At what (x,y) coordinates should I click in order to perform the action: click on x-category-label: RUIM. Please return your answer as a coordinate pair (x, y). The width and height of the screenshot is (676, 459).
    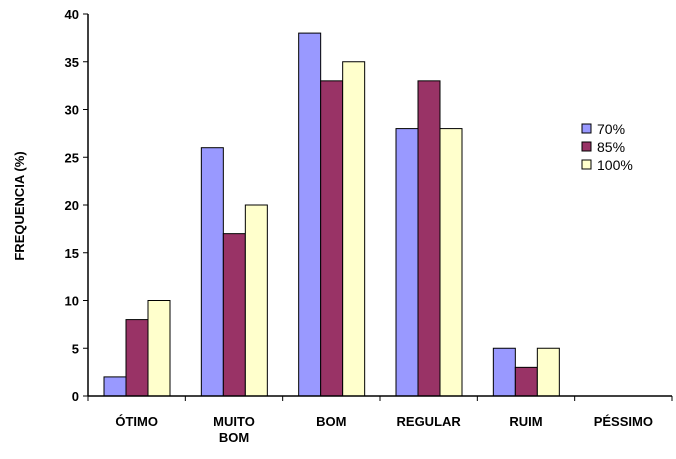
    Looking at the image, I should click on (525, 421).